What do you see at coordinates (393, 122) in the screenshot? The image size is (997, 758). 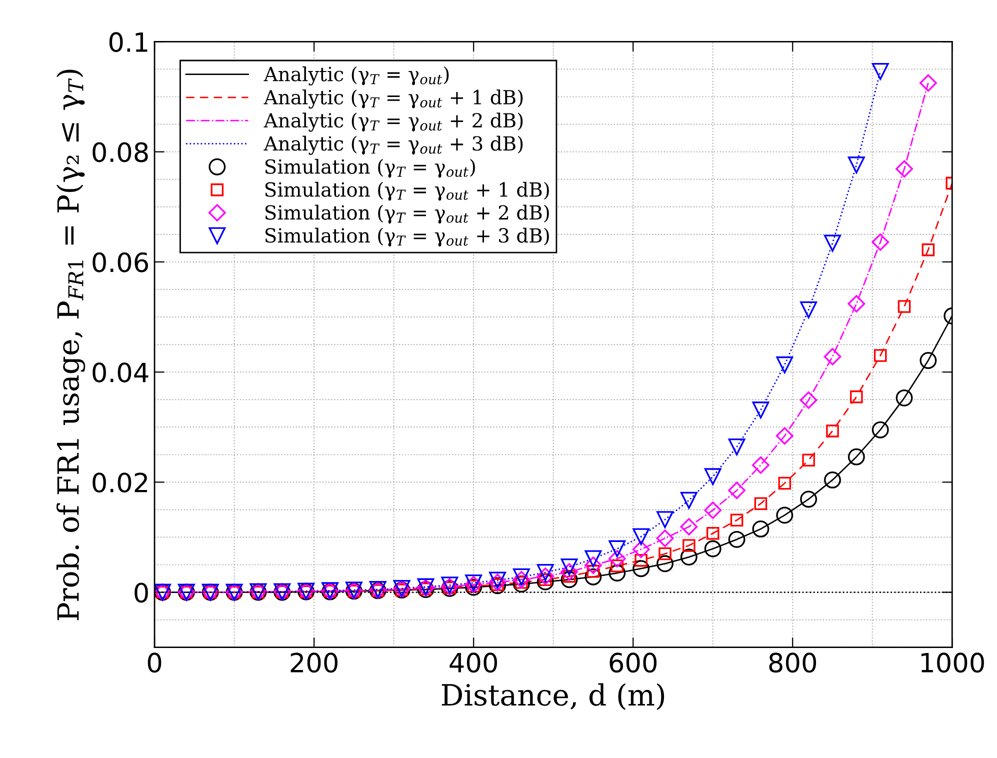 I see `legend-label: Analytic (γ$_{T}$ = γ$_{out}$ + 2 dB)` at bounding box center [393, 122].